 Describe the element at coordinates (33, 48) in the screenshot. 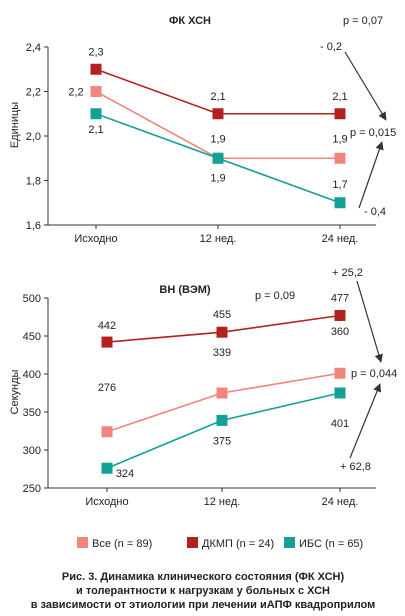

I see `y-tick-label: 2,4` at that location.